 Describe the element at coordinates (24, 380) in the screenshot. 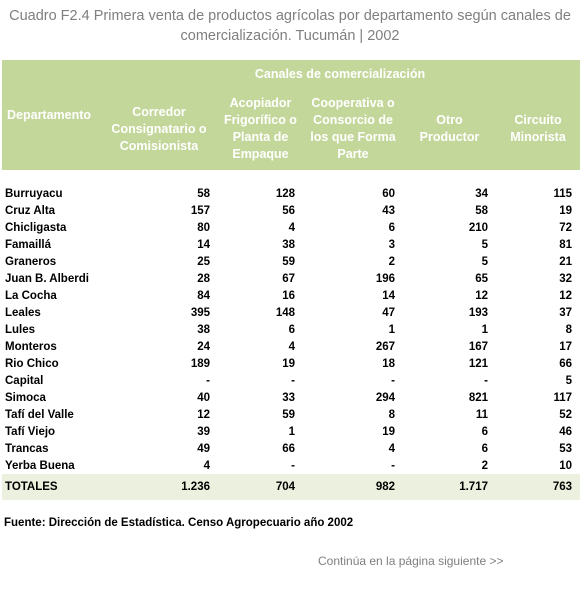

I see `row-label: Capital` at that location.